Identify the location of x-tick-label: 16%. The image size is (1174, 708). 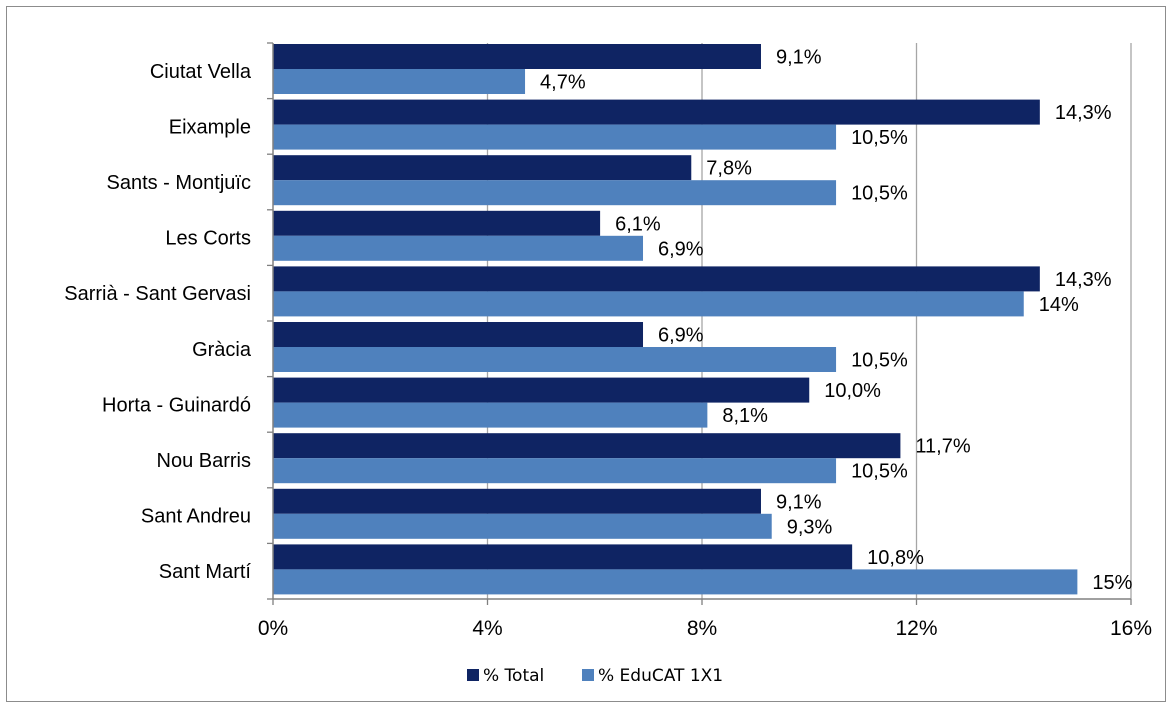
(1131, 628).